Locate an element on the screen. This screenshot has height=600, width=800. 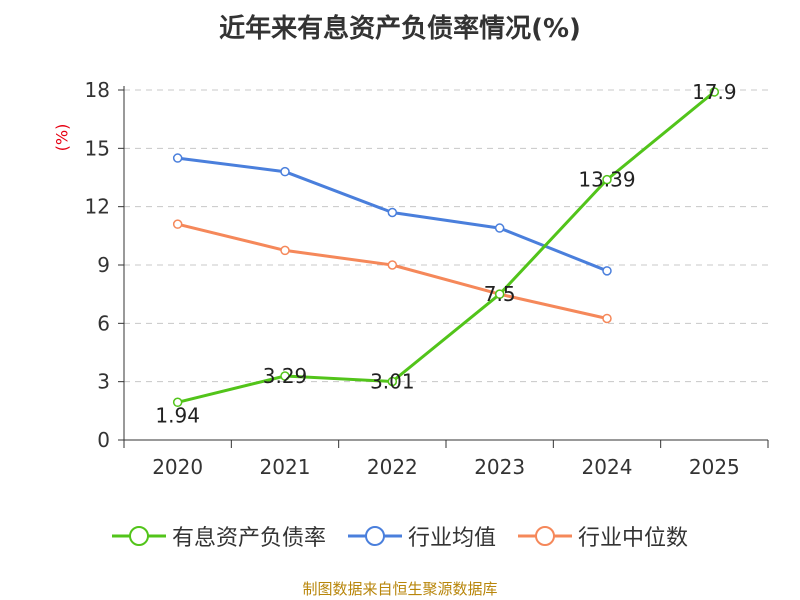
x-tick-label: 2021 is located at coordinates (285, 467).